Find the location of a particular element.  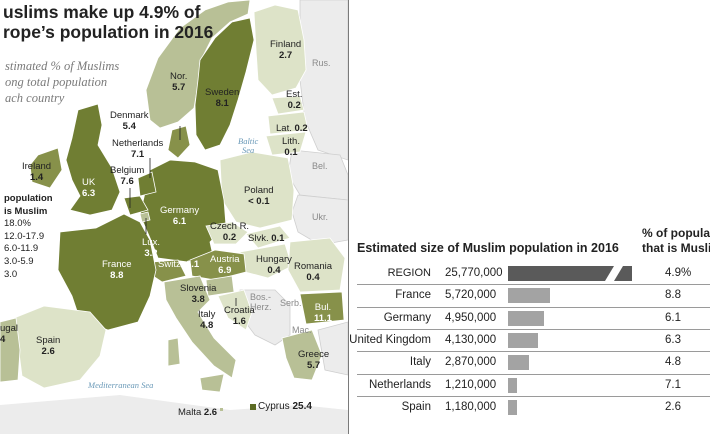

row-population: 25,770,000 is located at coordinates (474, 273).